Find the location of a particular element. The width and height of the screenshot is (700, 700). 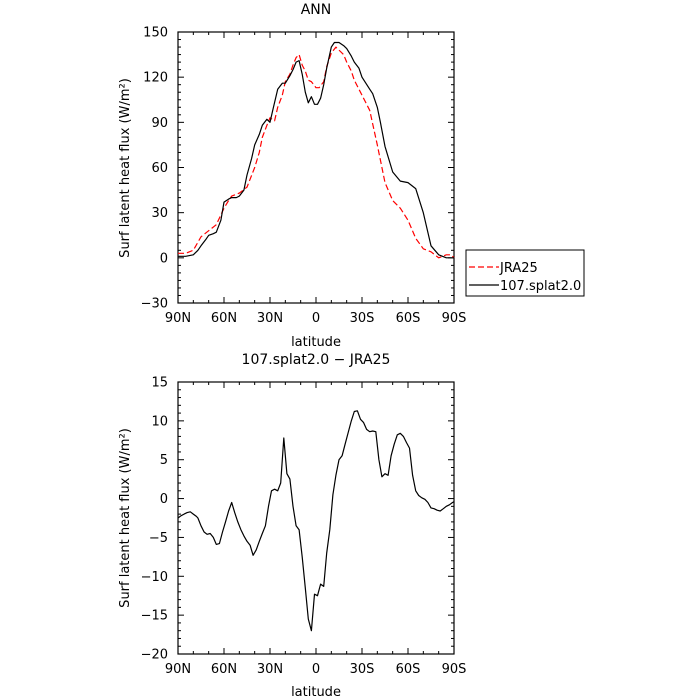

y-tick-labels: −30 0 30 60 90 120 150 is located at coordinates (154, 169).